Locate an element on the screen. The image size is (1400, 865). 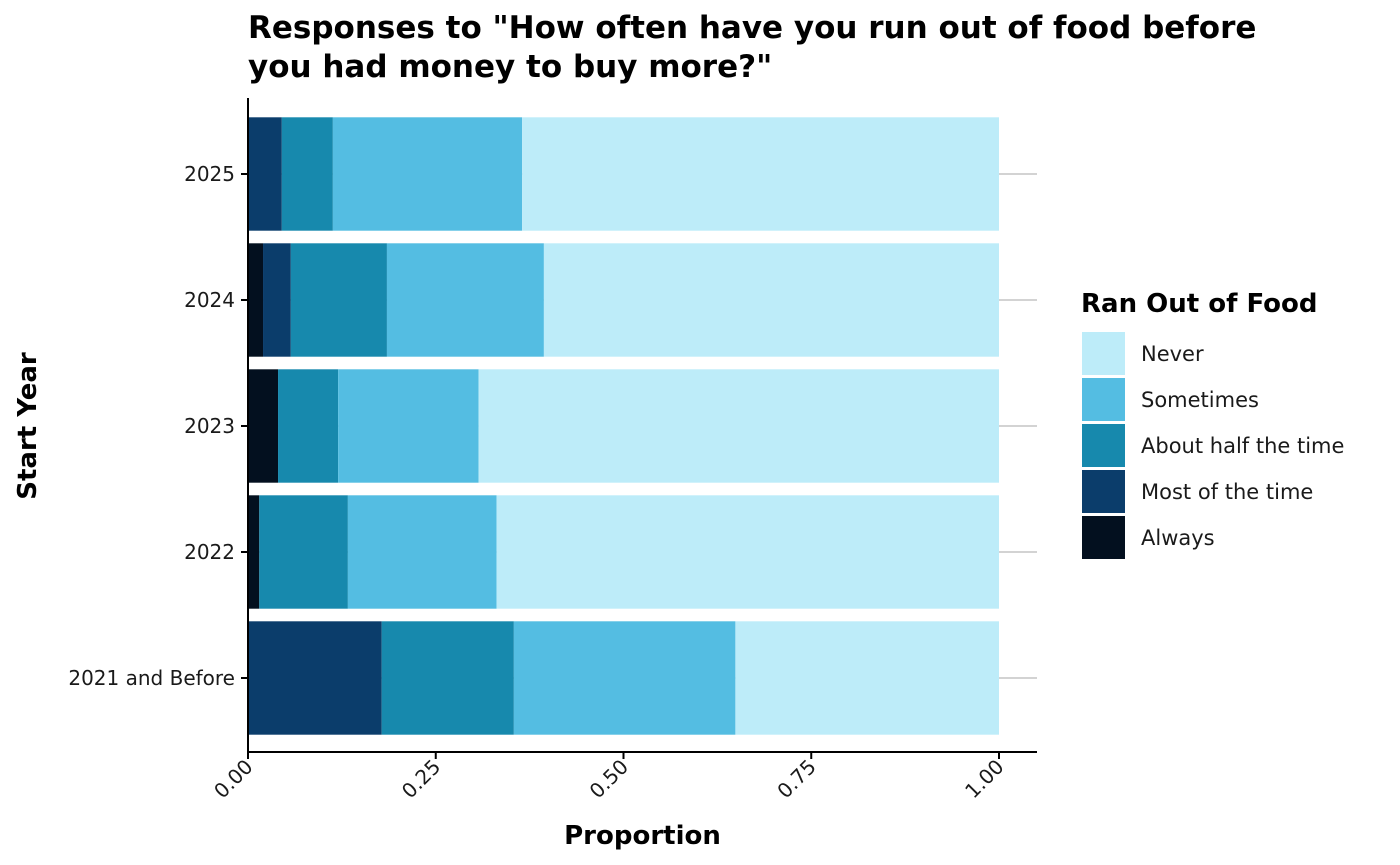
chart-title-line: you had money to buy more?" is located at coordinates (510, 67).